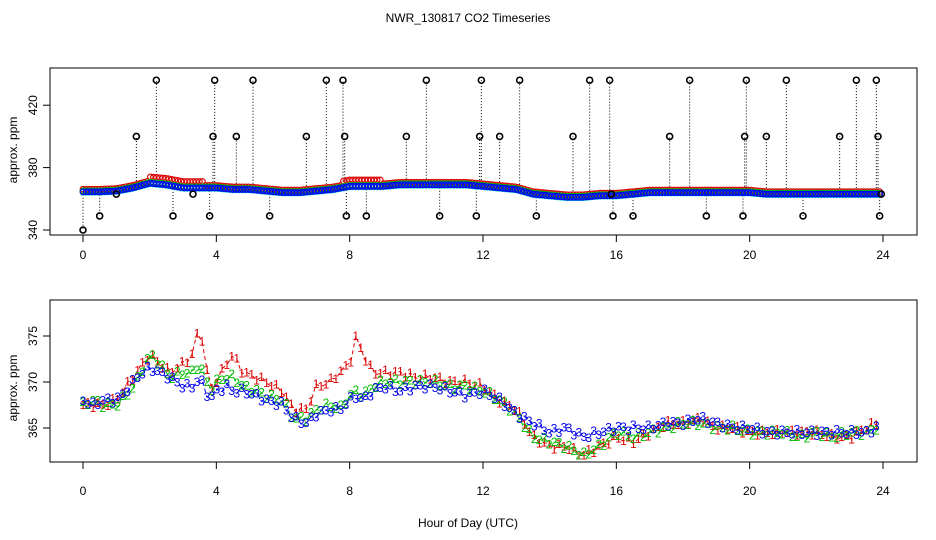 The height and width of the screenshot is (540, 936). Describe the element at coordinates (483, 491) in the screenshot. I see `bottom-x-tick-label: 12` at that location.